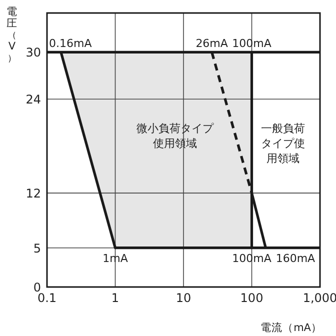 This screenshot has width=336, height=336. Describe the element at coordinates (184, 298) in the screenshot. I see `x-tick-label: 10` at that location.